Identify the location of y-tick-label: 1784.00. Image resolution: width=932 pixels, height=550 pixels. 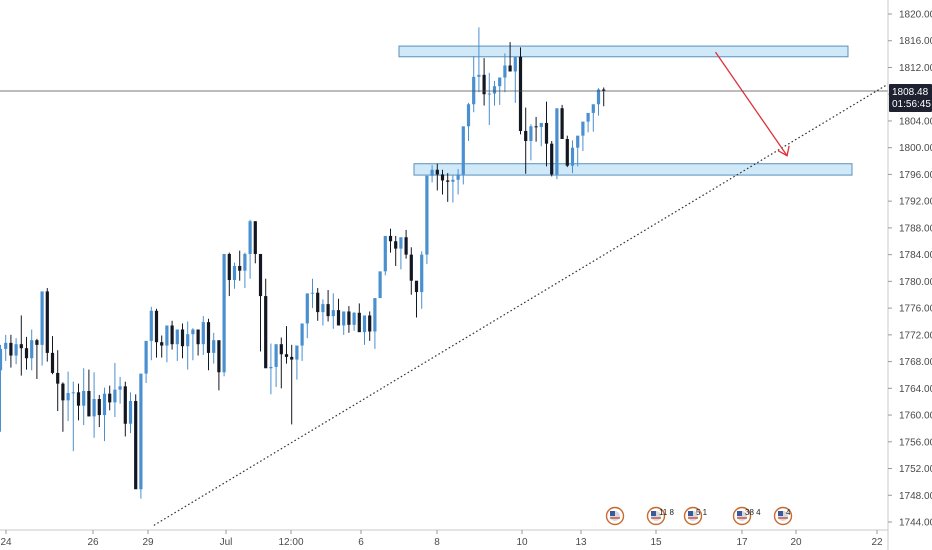
(915, 255).